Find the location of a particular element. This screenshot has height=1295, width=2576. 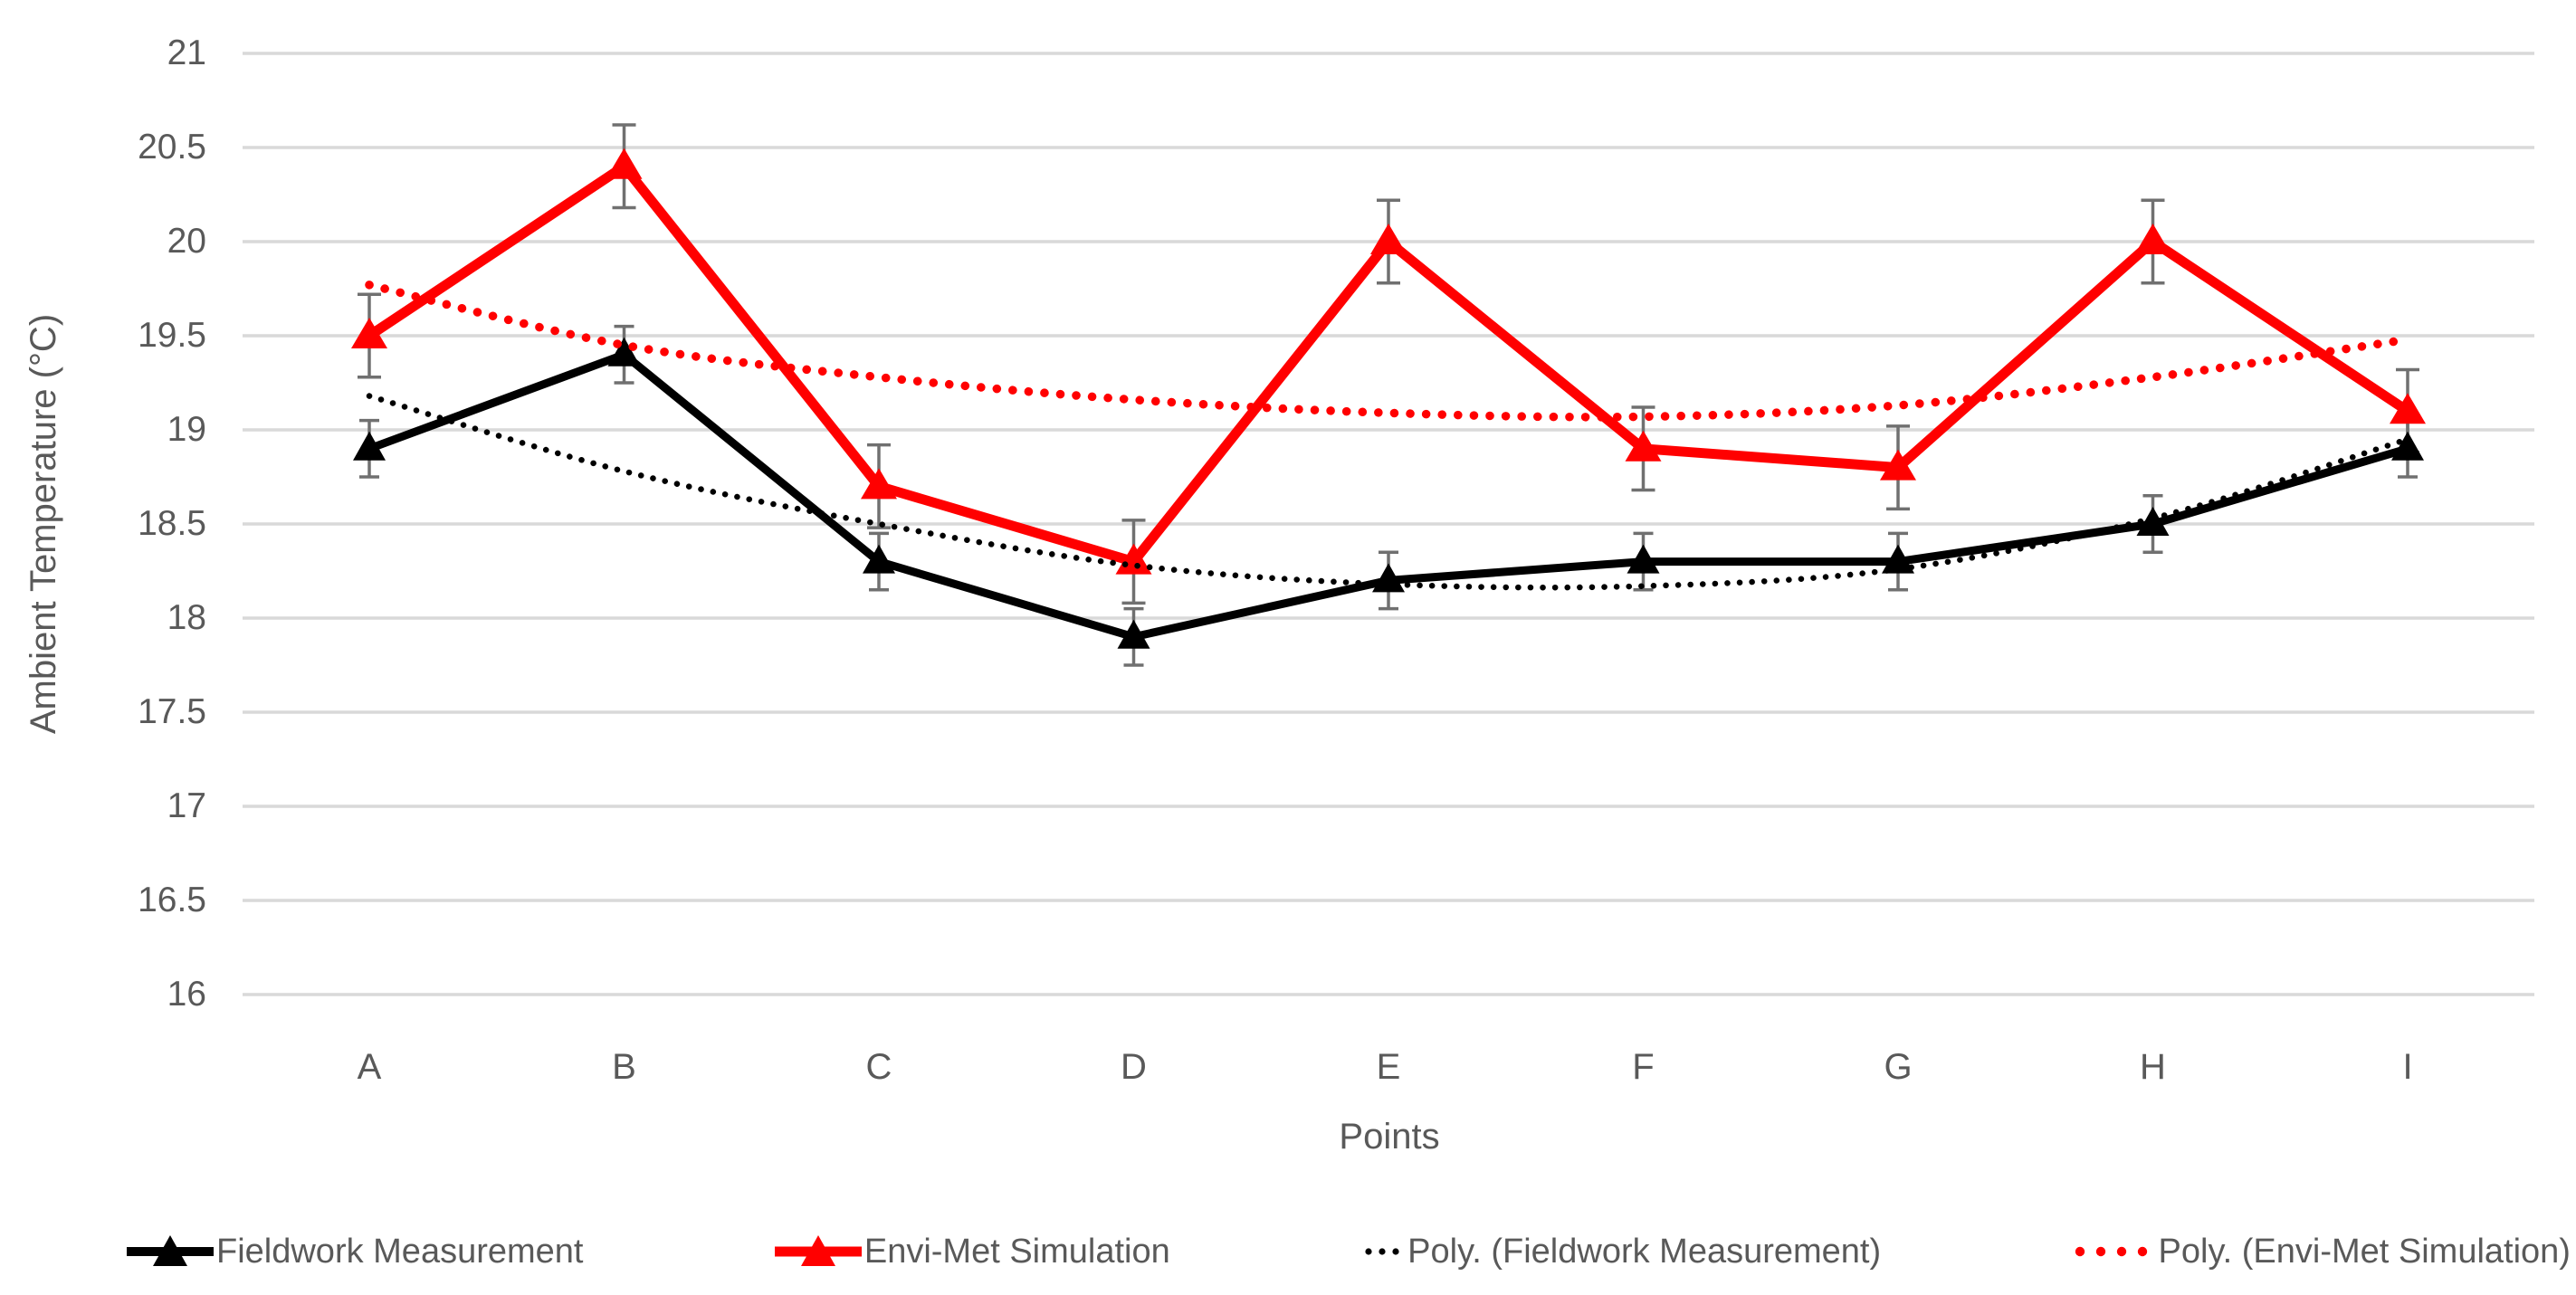

legend-item-poly-fieldwork-measurement: Poly. (Fieldwork Measurement) is located at coordinates (1621, 1251).